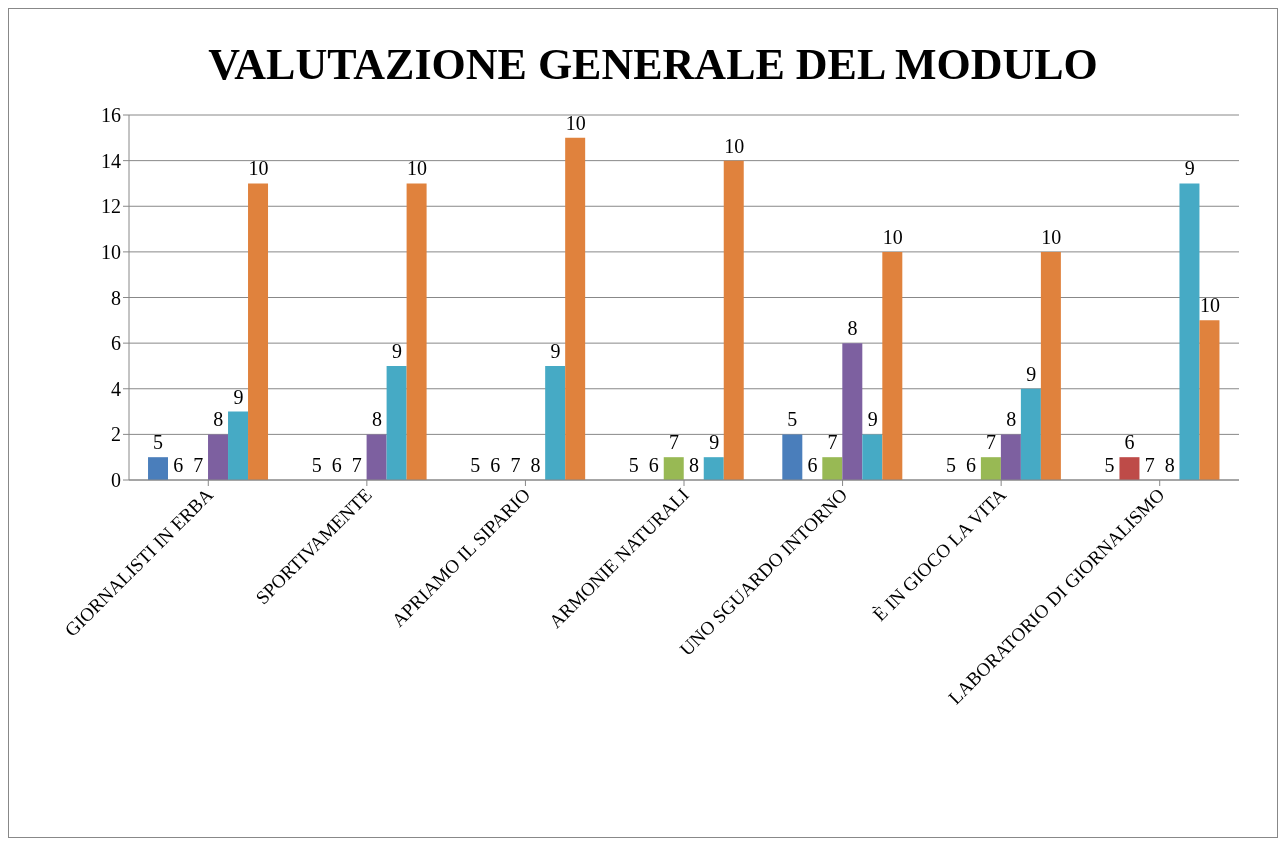 The image size is (1282, 845). Describe the element at coordinates (238, 396) in the screenshot. I see `series-label: 9` at that location.